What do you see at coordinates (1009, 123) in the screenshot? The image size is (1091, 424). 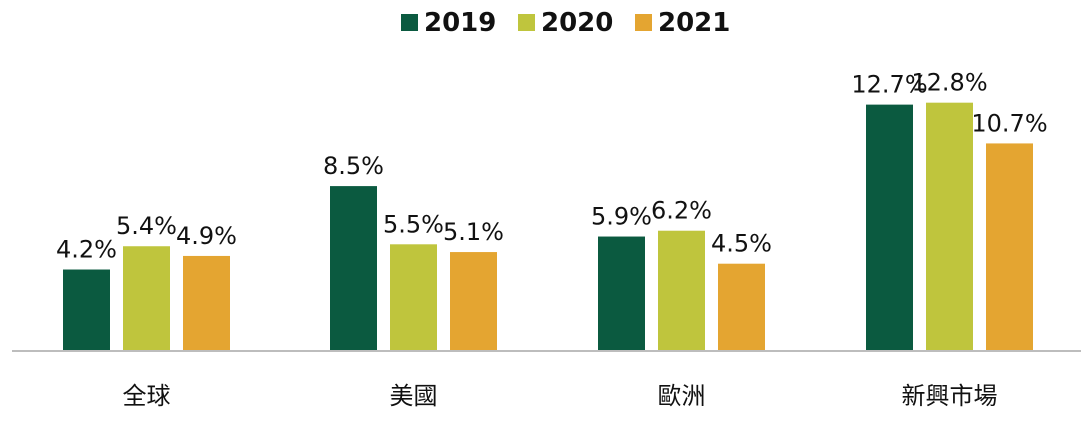 I see `value-label-2021-3: 10.7%` at bounding box center [1009, 123].